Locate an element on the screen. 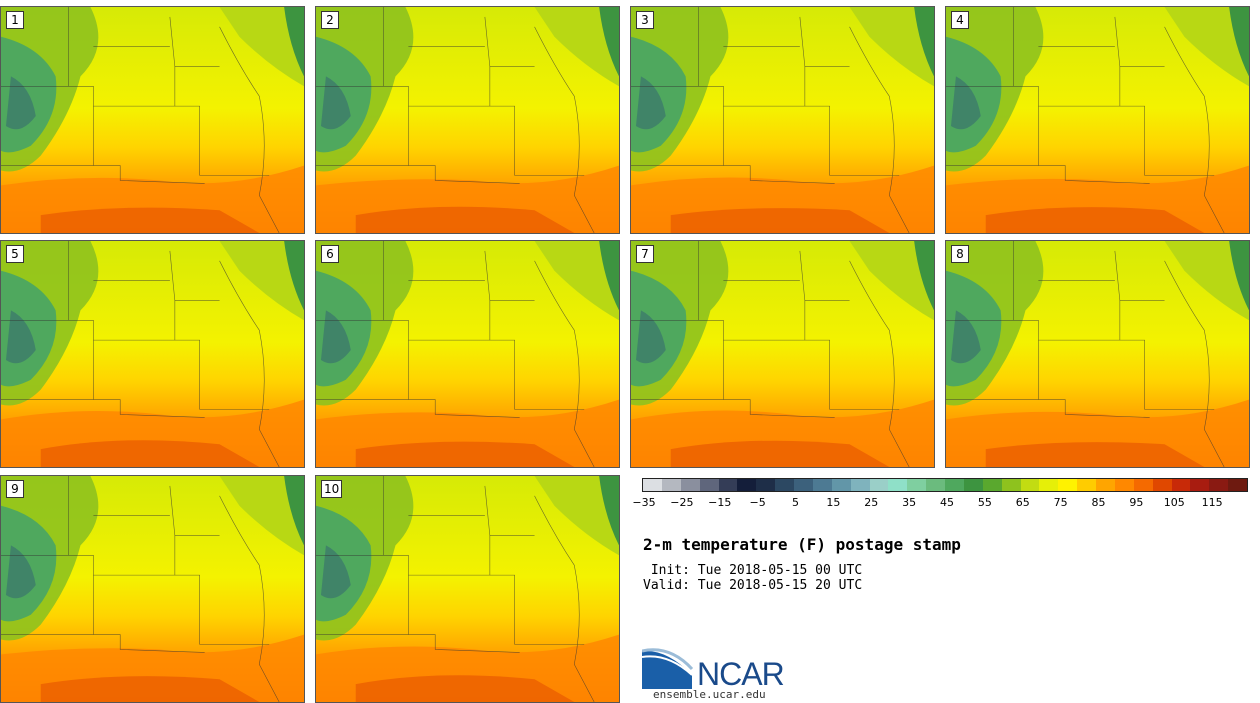 This screenshot has height=703, width=1260. colorbar-tick-label: 25 is located at coordinates (871, 502).